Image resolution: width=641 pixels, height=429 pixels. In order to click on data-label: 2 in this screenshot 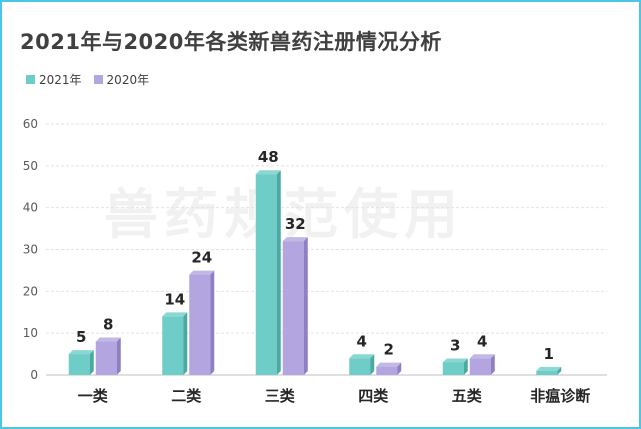, I will do `click(389, 350)`.